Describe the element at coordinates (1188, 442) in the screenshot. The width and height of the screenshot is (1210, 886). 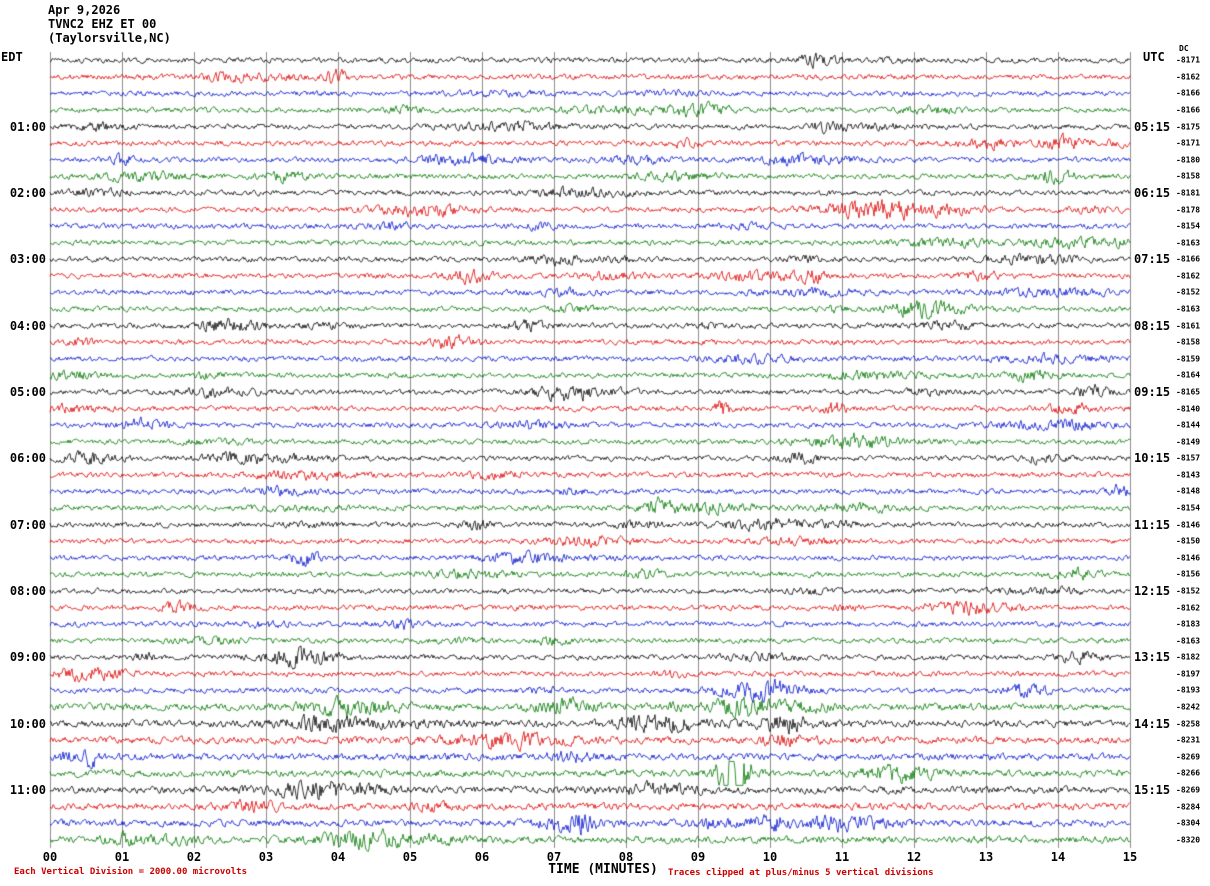
I see `dc-offset-value: -8149` at that location.